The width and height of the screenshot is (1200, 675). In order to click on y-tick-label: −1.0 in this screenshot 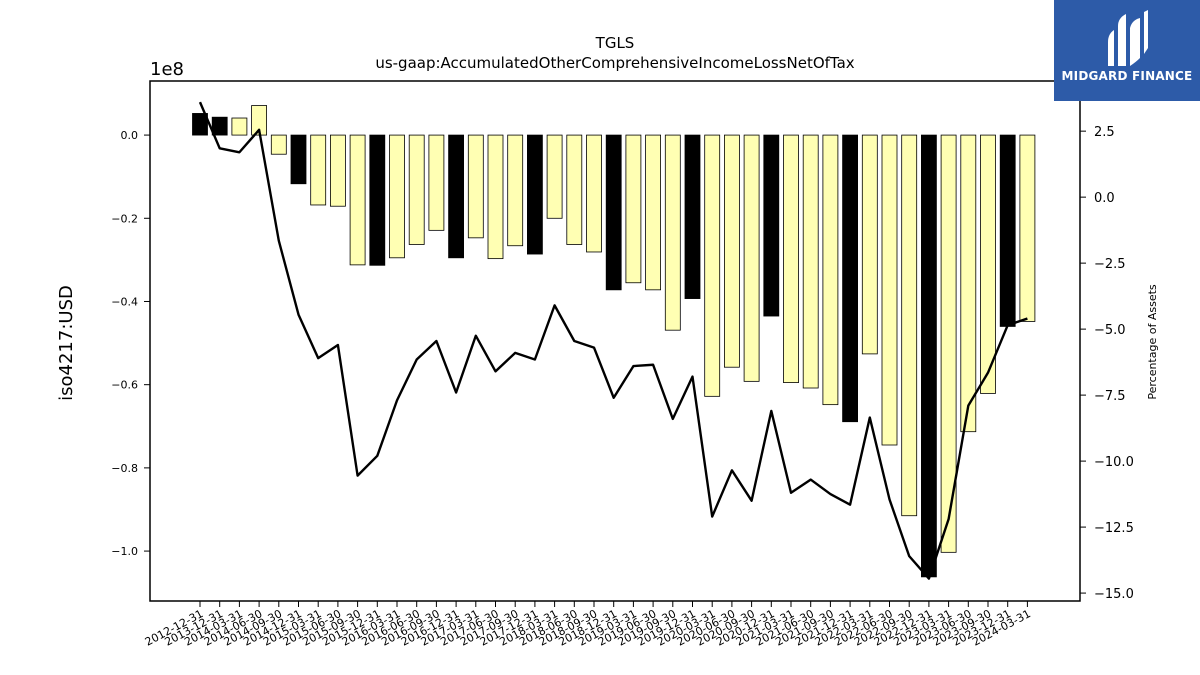, I will do `click(124, 551)`.